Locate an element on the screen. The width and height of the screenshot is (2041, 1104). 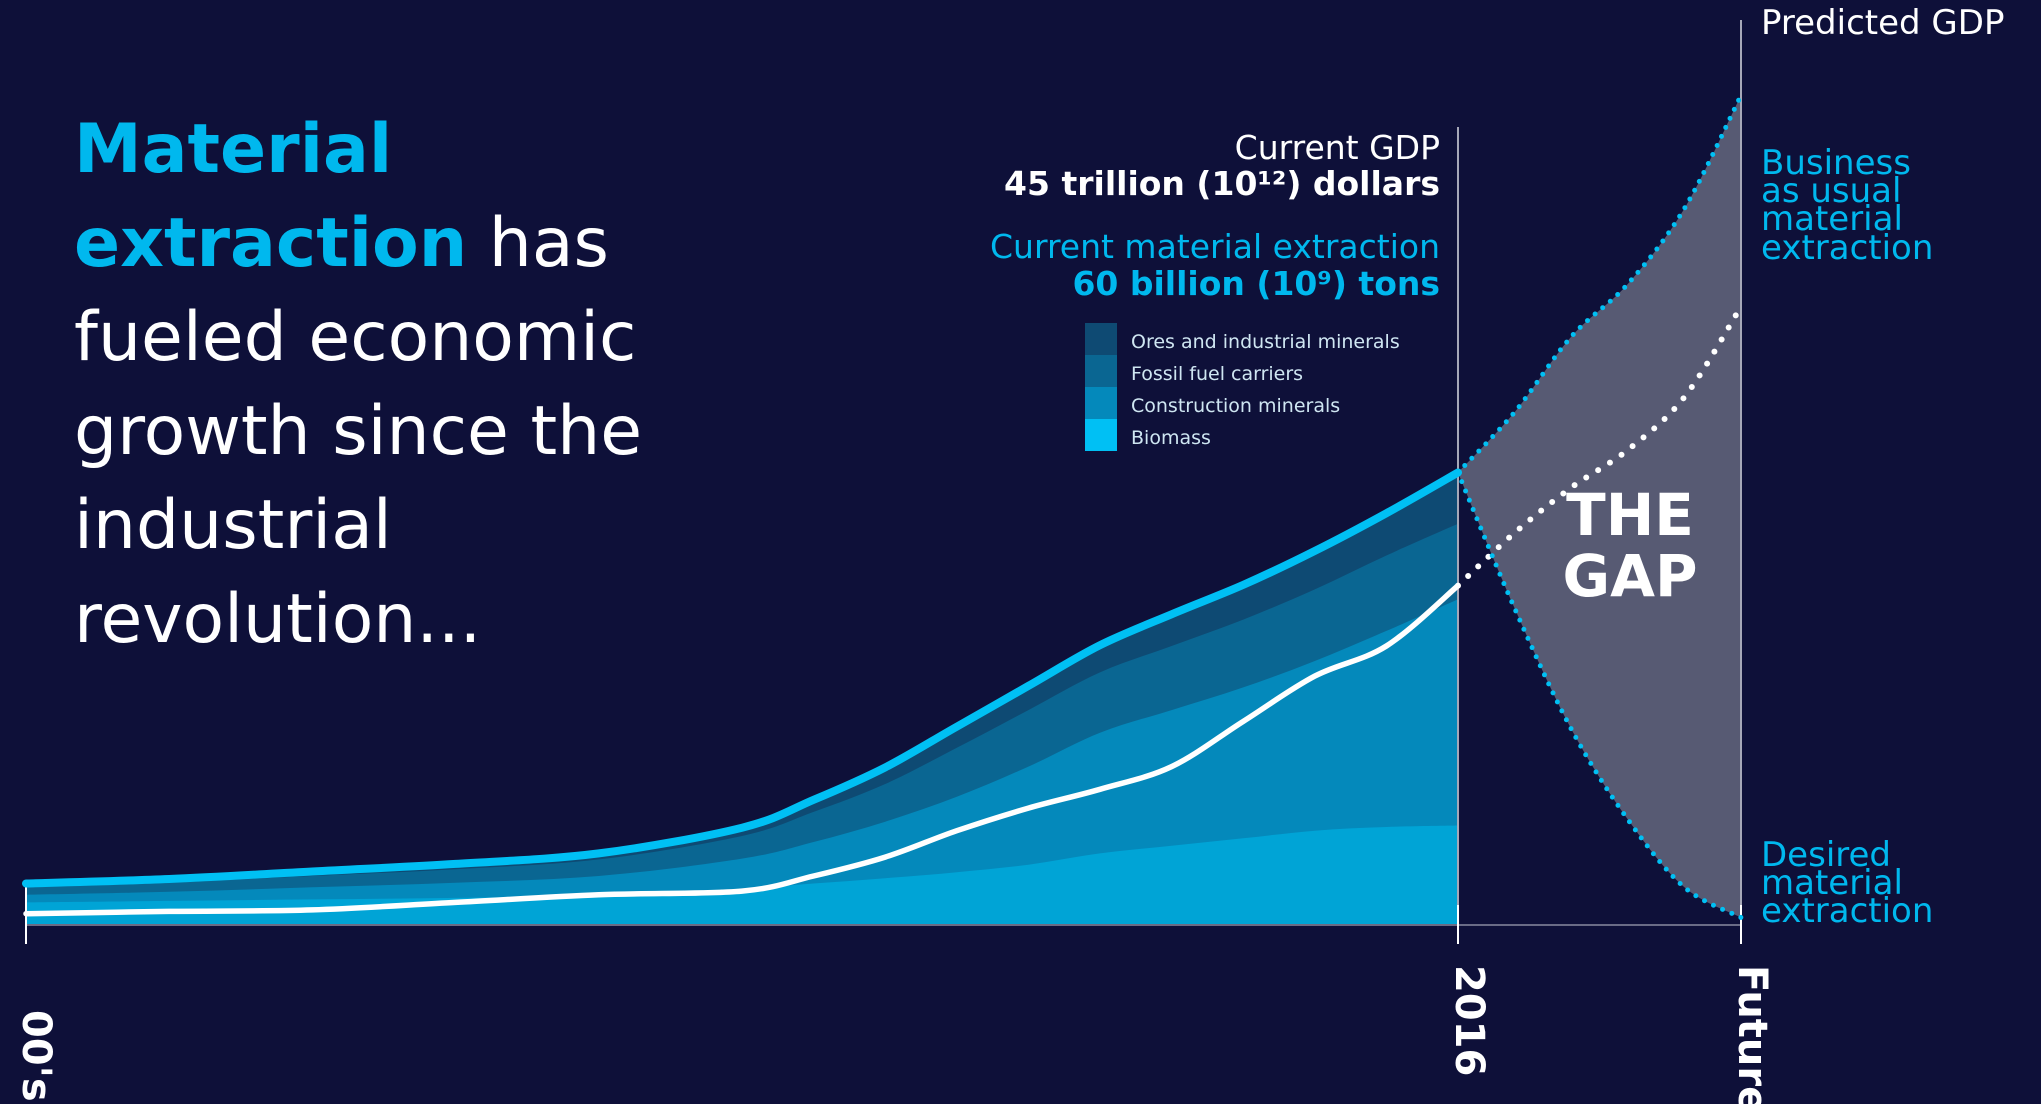
gap-area is located at coordinates (1599, 506).